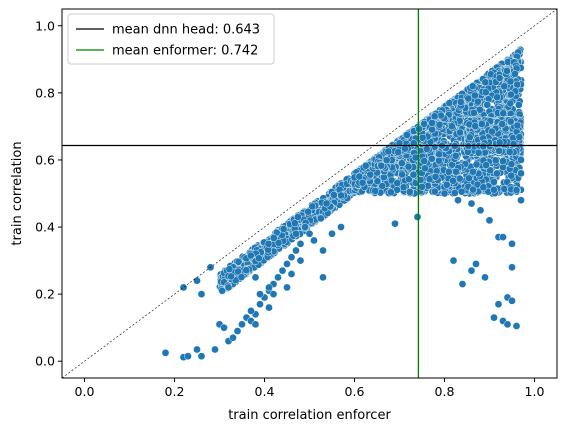 The image size is (567, 432). I want to click on legend-box, so click(171, 39).